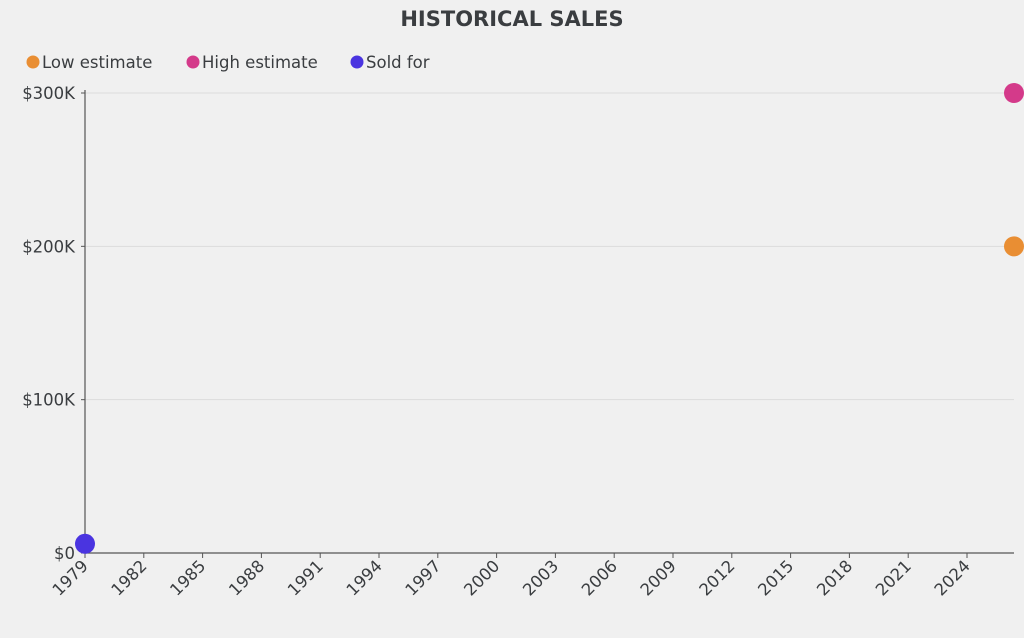 Image resolution: width=1024 pixels, height=638 pixels. What do you see at coordinates (540, 577) in the screenshot?
I see `x-tick-label: 2003` at bounding box center [540, 577].